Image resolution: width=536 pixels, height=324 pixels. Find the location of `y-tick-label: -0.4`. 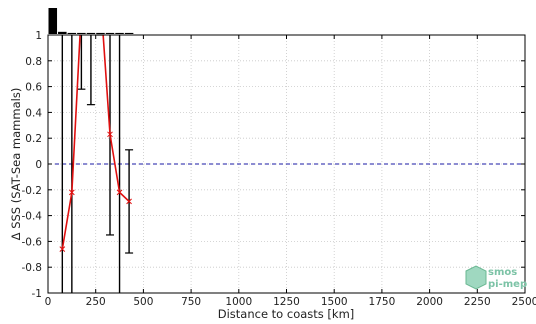

y-tick-label: -0.4 is located at coordinates (32, 217).